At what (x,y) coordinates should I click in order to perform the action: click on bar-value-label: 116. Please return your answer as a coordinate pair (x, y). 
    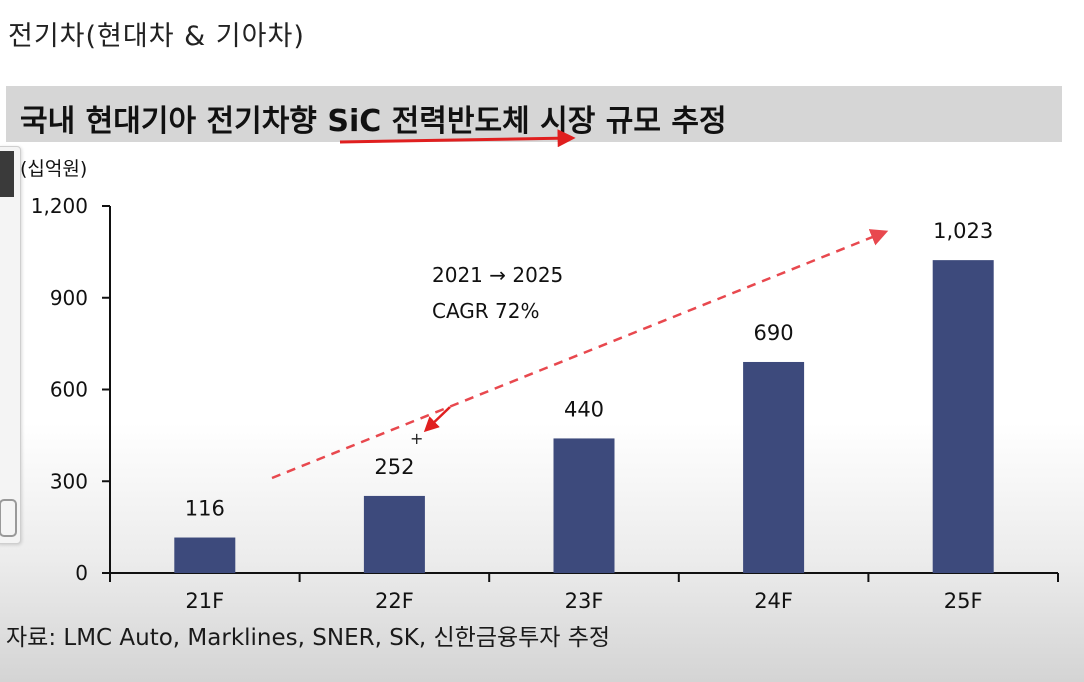
    Looking at the image, I should click on (205, 509).